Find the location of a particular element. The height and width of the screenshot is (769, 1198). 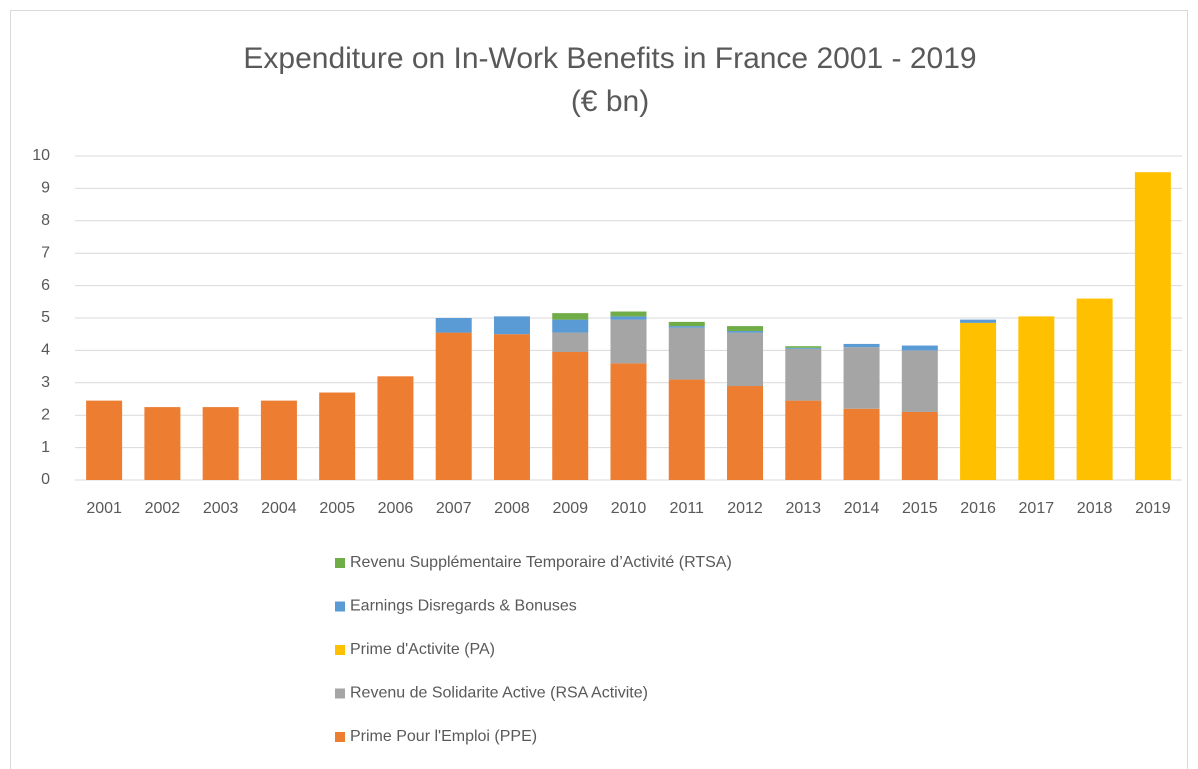

x-tick-label: 2003 is located at coordinates (221, 508).